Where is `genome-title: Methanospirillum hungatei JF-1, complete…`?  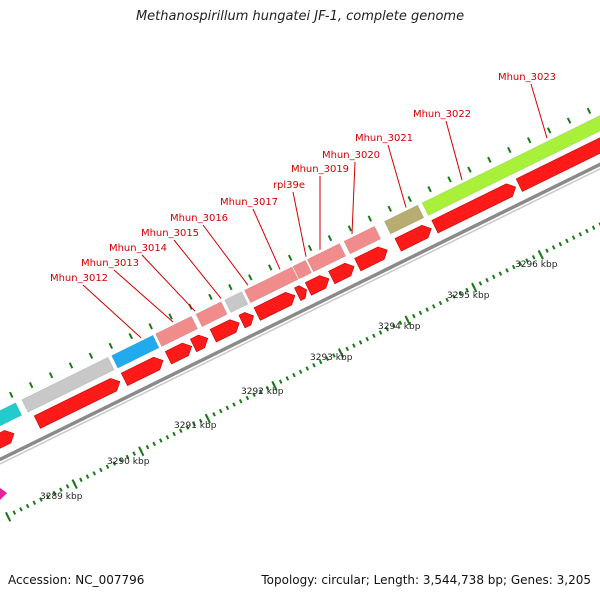 genome-title: Methanospirillum hungatei JF-1, complete… is located at coordinates (300, 16).